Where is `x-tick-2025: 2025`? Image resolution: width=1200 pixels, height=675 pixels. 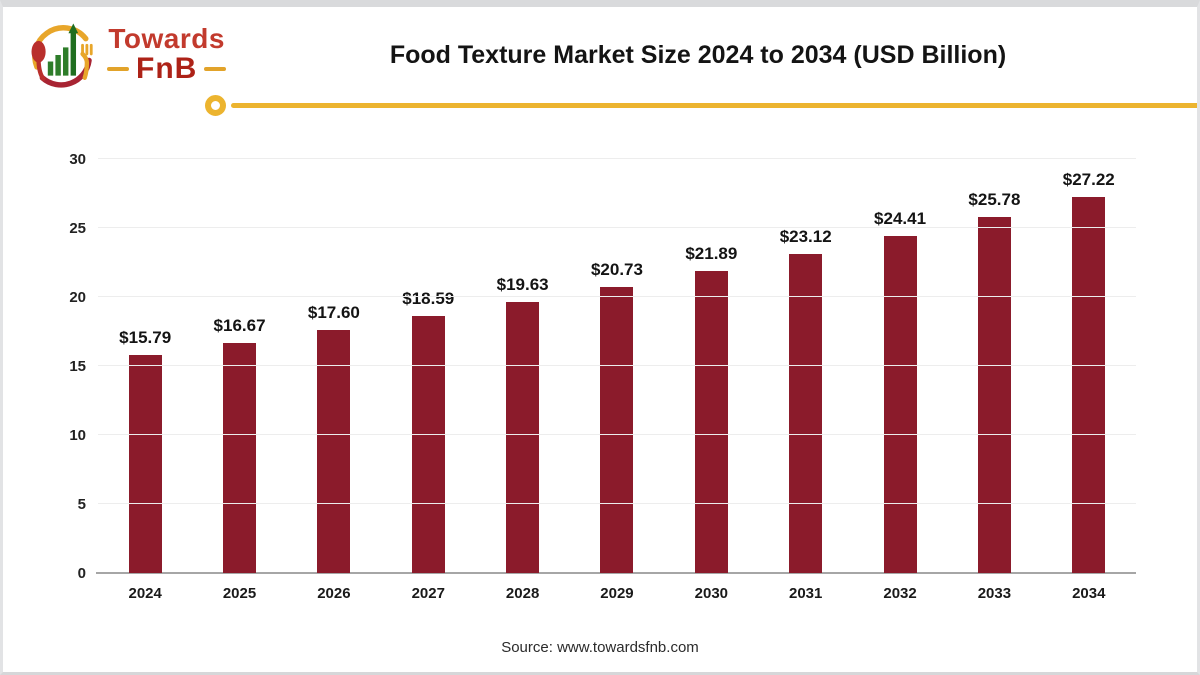
x-tick-2025: 2025 is located at coordinates (239, 593).